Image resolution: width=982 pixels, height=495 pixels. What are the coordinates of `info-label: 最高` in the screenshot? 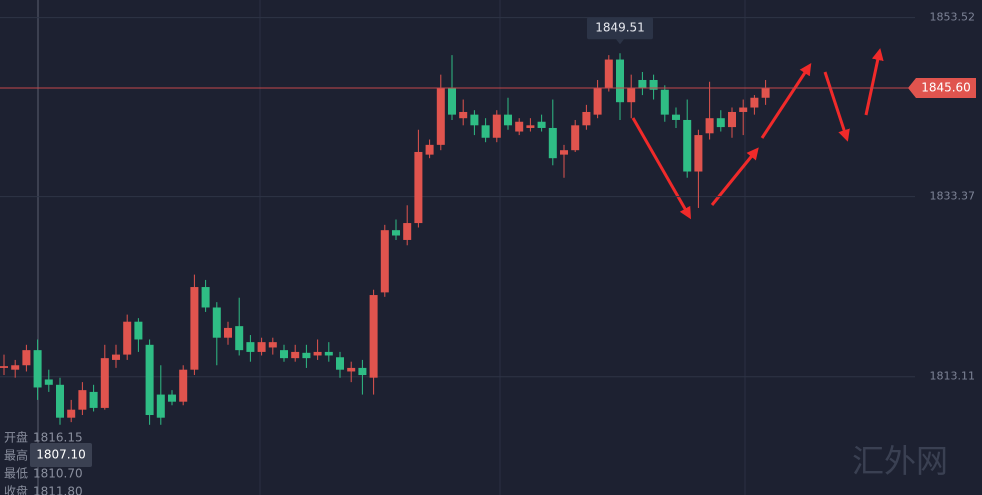 It's located at (16, 455).